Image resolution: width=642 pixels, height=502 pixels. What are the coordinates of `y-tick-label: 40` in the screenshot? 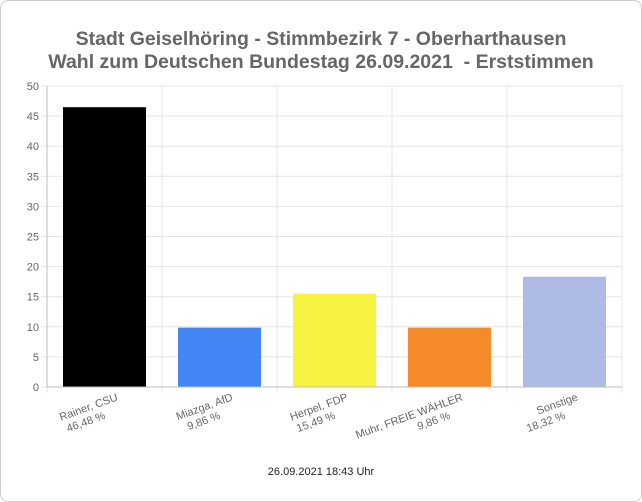 It's located at (33, 147).